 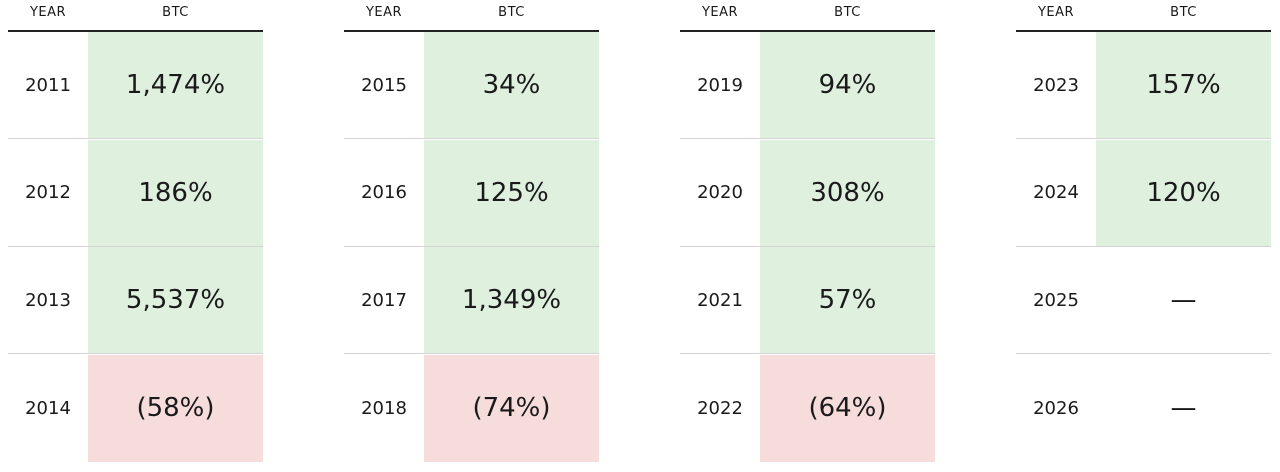 What do you see at coordinates (48, 85) in the screenshot?
I see `year-cell: 2011` at bounding box center [48, 85].